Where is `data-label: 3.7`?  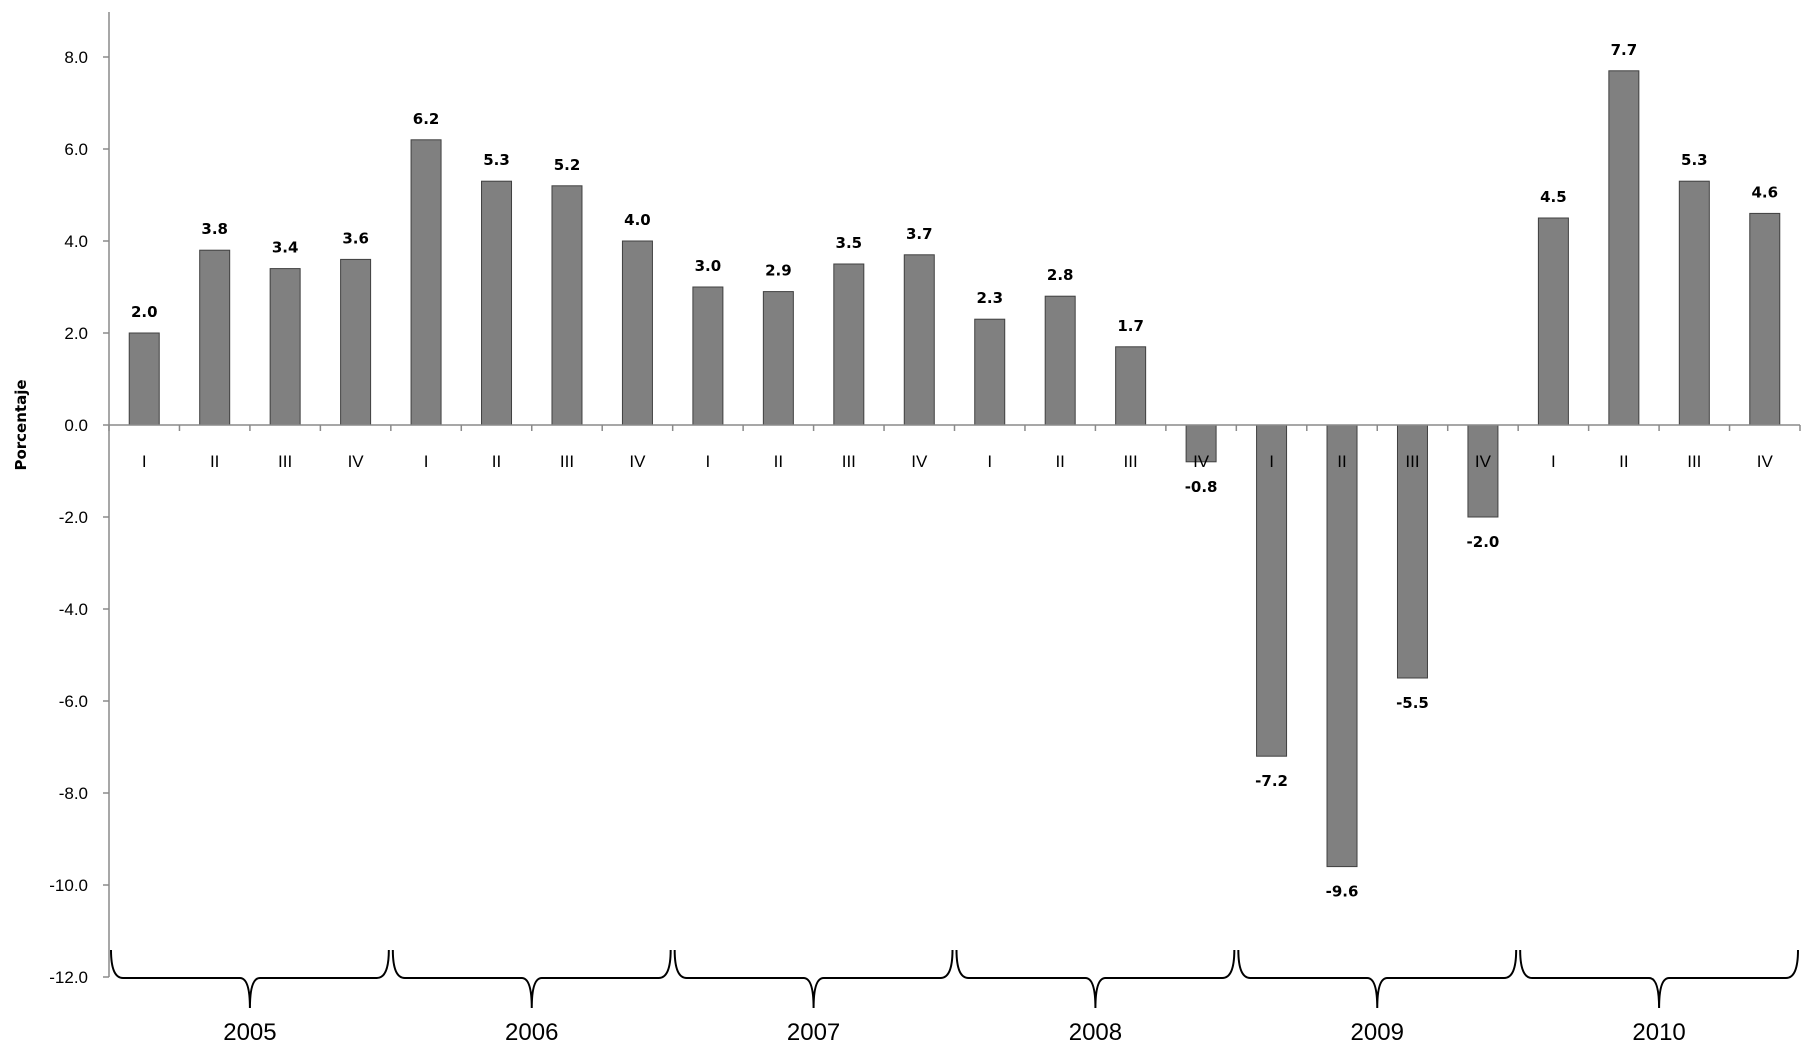 data-label: 3.7 is located at coordinates (919, 234).